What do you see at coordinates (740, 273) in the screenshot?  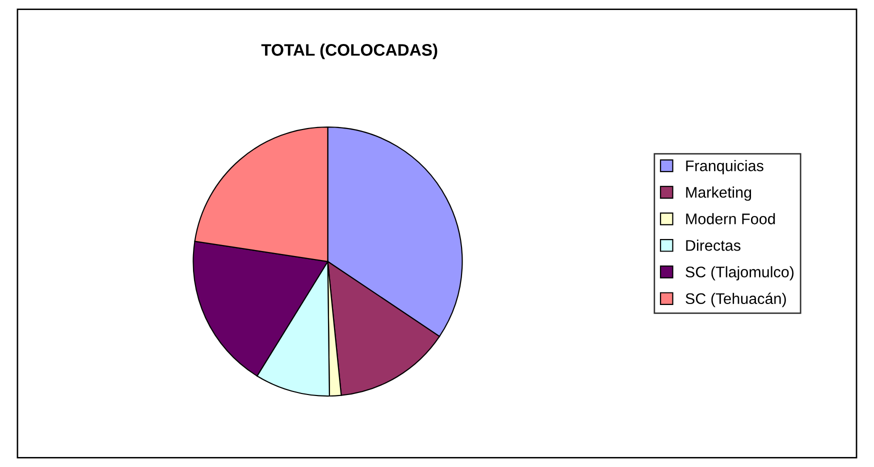 I see `legend-label: SC (Tlajomulco)` at bounding box center [740, 273].